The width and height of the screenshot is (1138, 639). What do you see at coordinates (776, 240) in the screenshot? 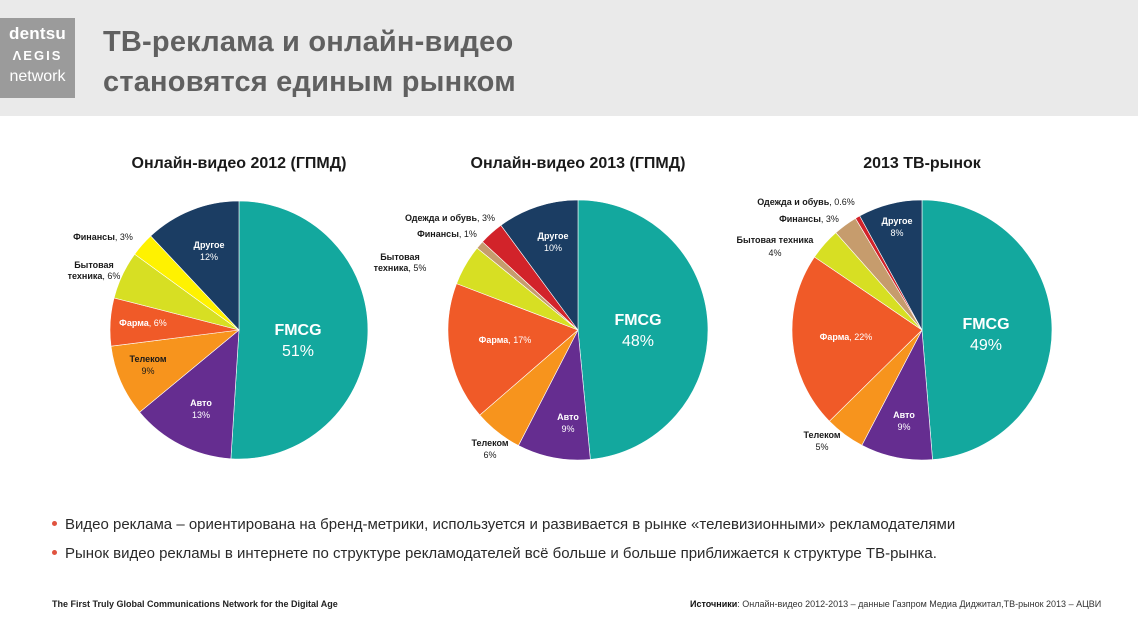
I see `slice-label-appliances: Бытовая техника` at bounding box center [776, 240].